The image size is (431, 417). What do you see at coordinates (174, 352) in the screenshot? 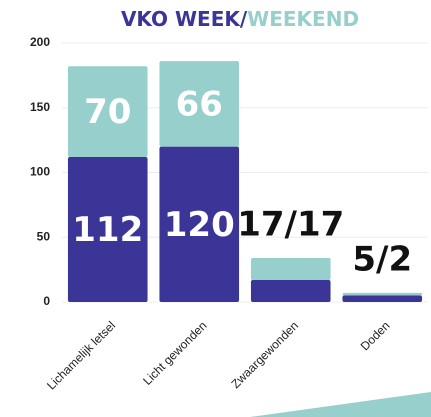
I see `x-tick-label: Licht gewonden` at bounding box center [174, 352].